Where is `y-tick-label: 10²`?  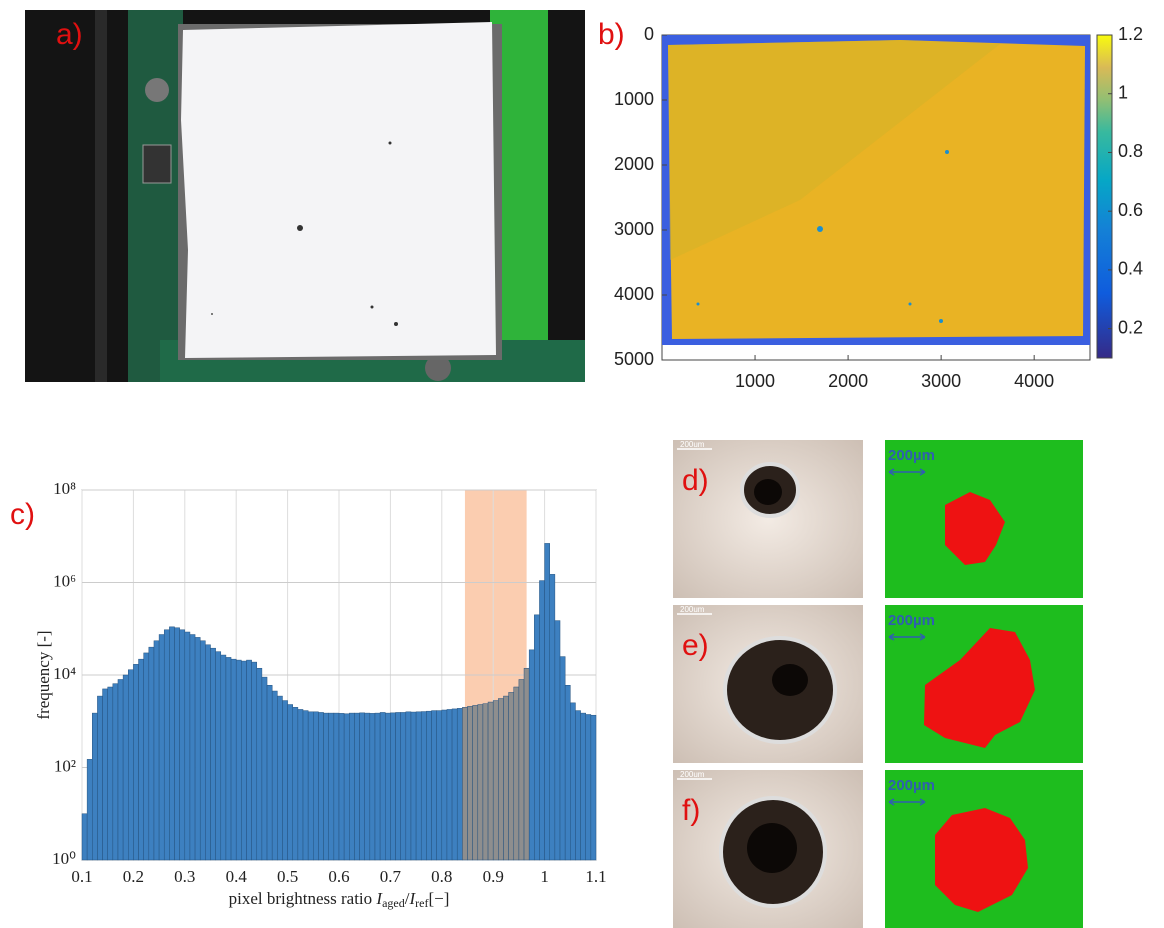
y-tick-label: 10² is located at coordinates (65, 765).